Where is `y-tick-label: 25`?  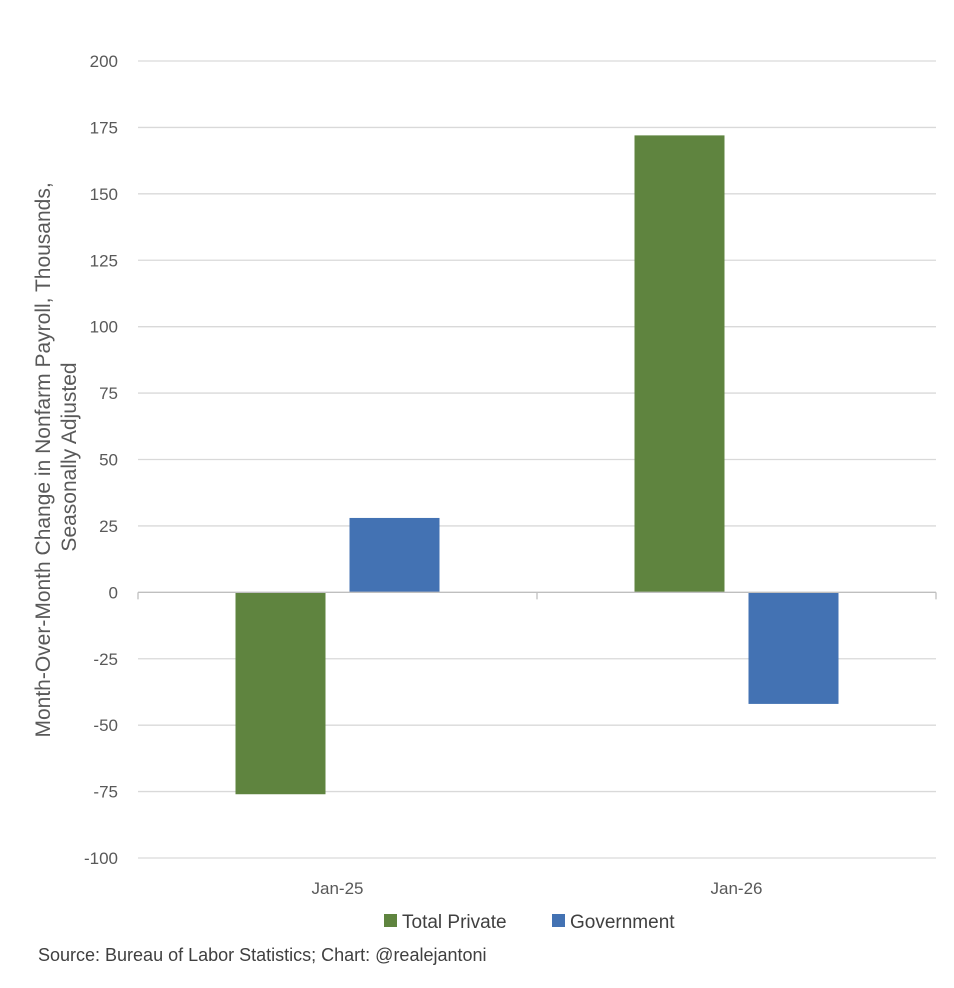
y-tick-label: 25 is located at coordinates (108, 526).